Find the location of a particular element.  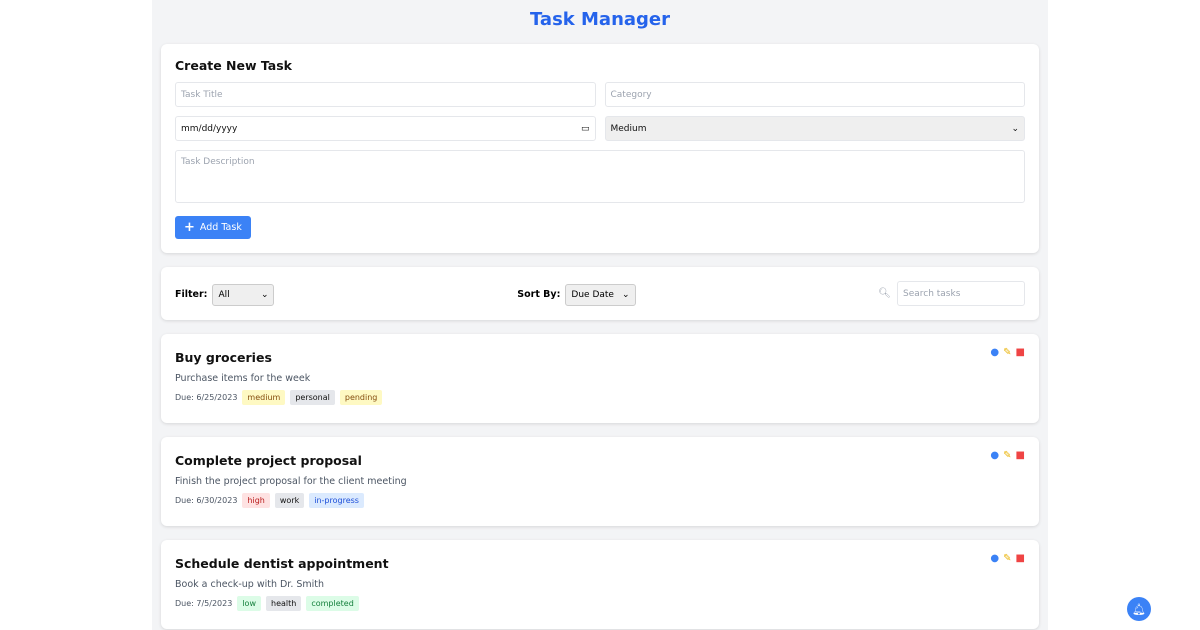

plus-icon: + is located at coordinates (189, 227).